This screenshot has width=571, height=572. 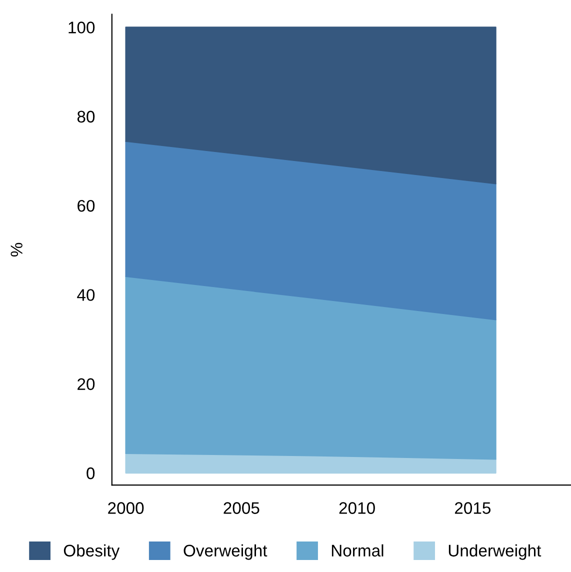 What do you see at coordinates (86, 206) in the screenshot?
I see `y-tick-label: 60` at bounding box center [86, 206].